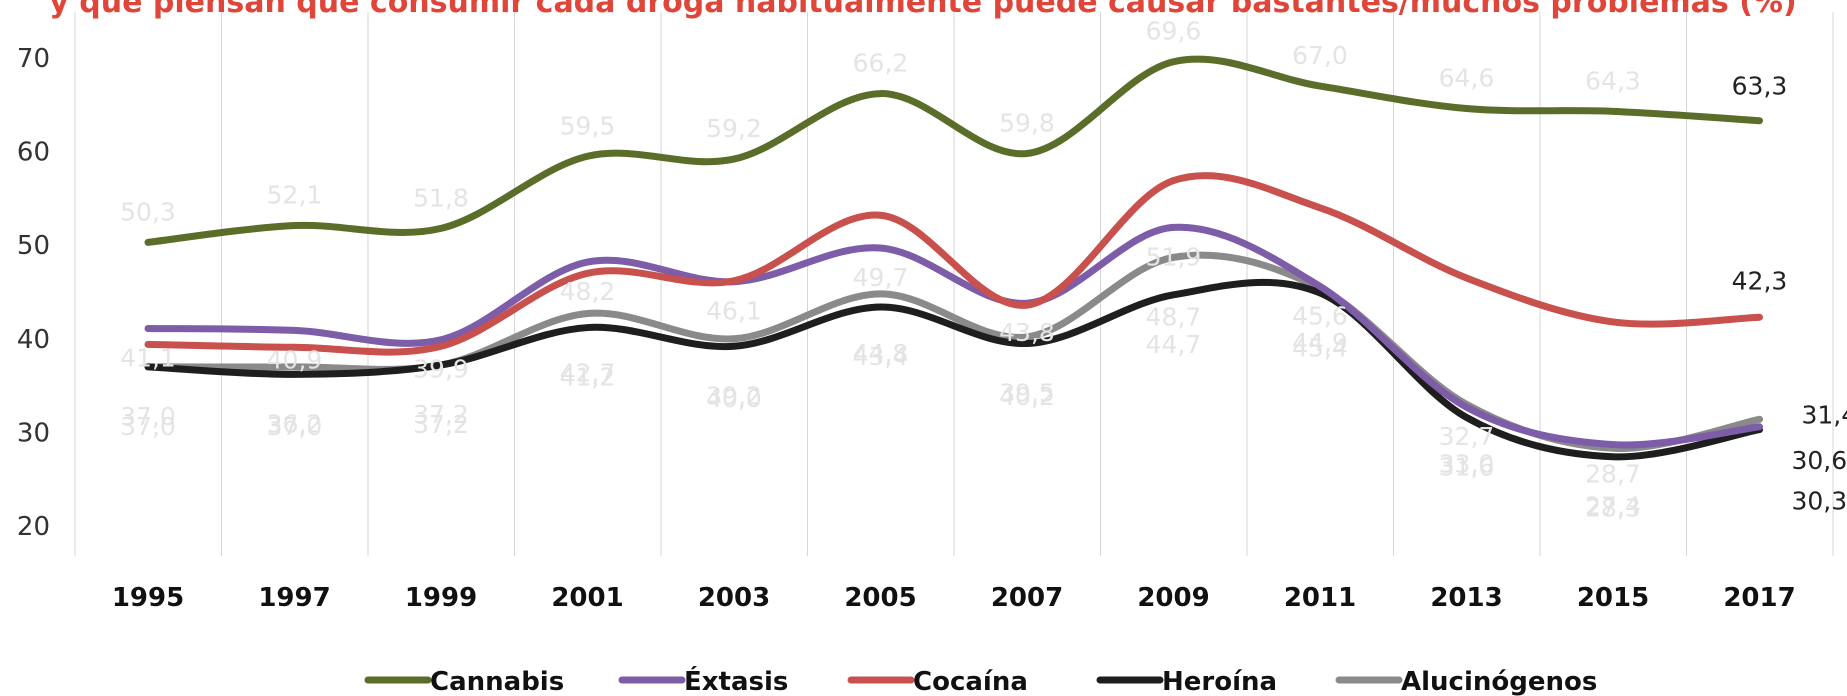 The height and width of the screenshot is (696, 1847). What do you see at coordinates (1320, 347) in the screenshot?
I see `data-label: 45,4` at bounding box center [1320, 347].